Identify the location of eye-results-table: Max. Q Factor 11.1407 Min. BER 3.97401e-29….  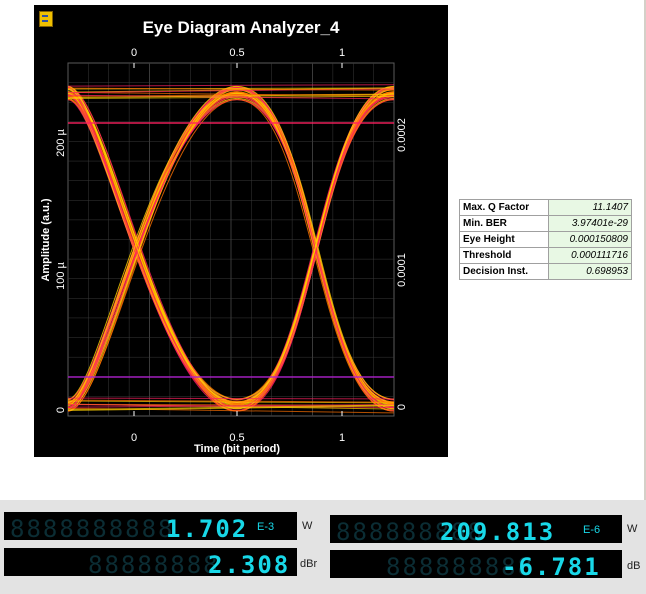
(545, 239).